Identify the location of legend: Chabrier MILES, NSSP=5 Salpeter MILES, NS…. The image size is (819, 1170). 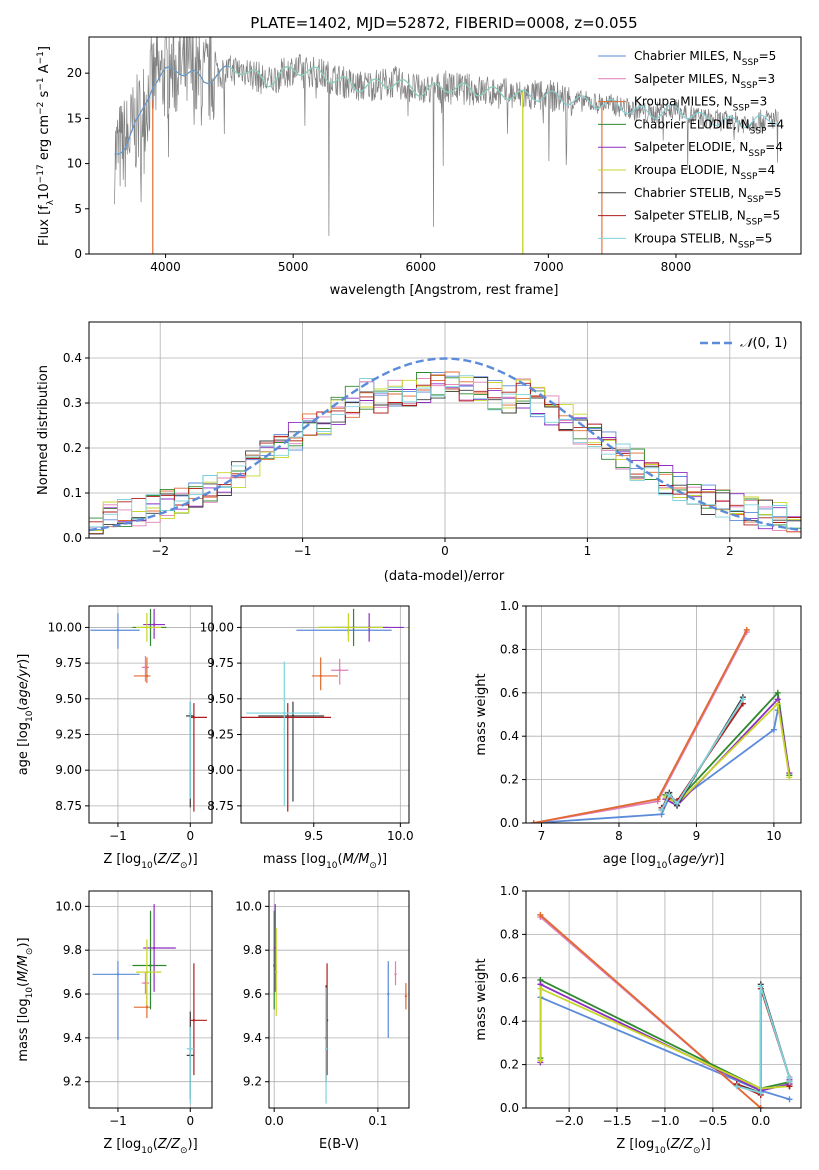
(691, 149).